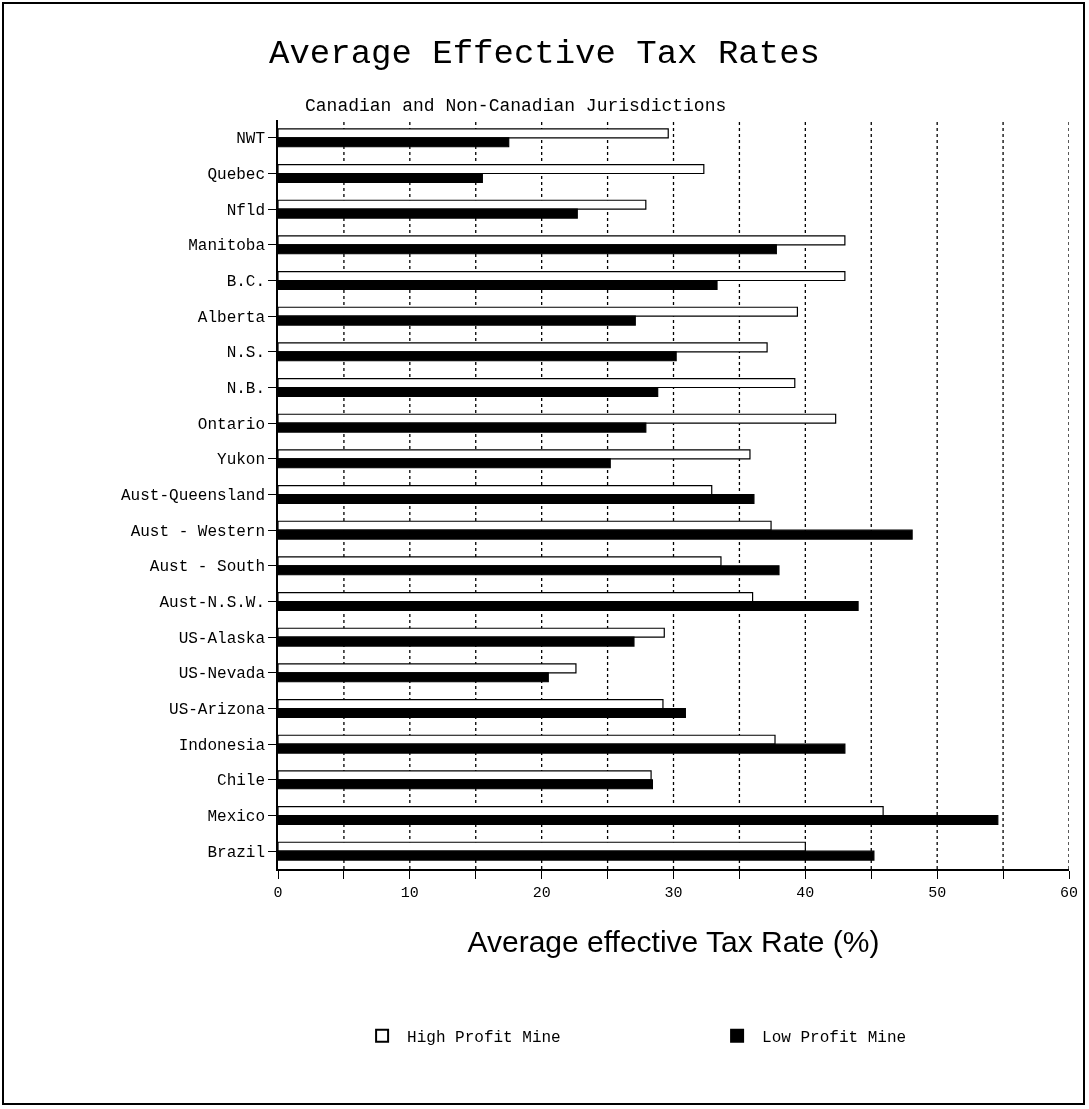  What do you see at coordinates (212, 603) in the screenshot?
I see `y-tick-label: Aust-N.S.W.` at bounding box center [212, 603].